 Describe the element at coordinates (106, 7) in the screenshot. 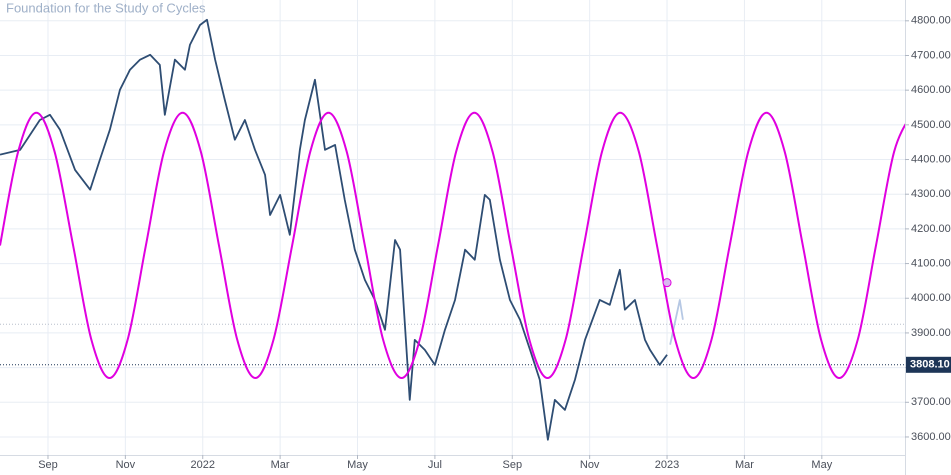

I see `chart-title: Foundation for the Study of Cycles` at that location.